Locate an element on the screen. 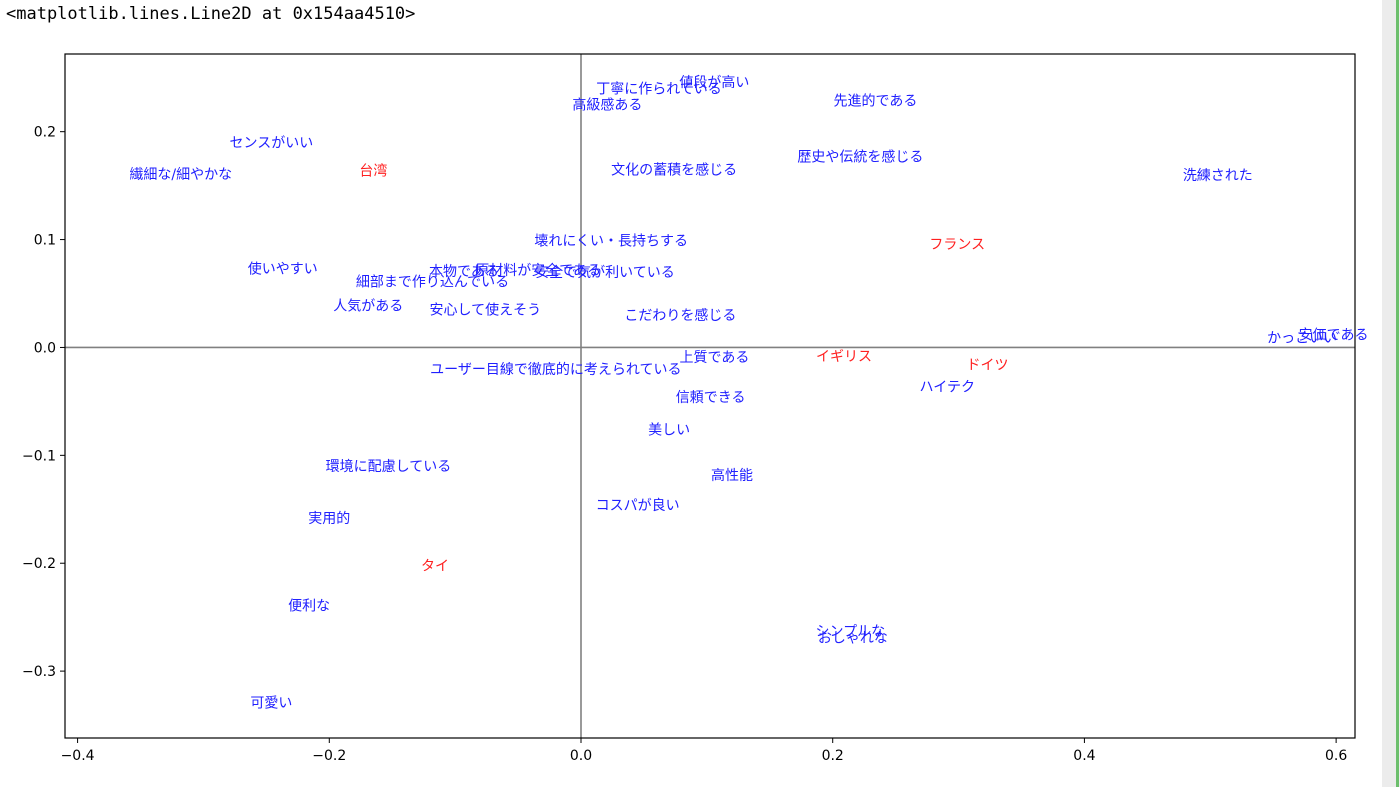 The width and height of the screenshot is (1400, 787). y-tick-label: 0.2 is located at coordinates (45, 133).